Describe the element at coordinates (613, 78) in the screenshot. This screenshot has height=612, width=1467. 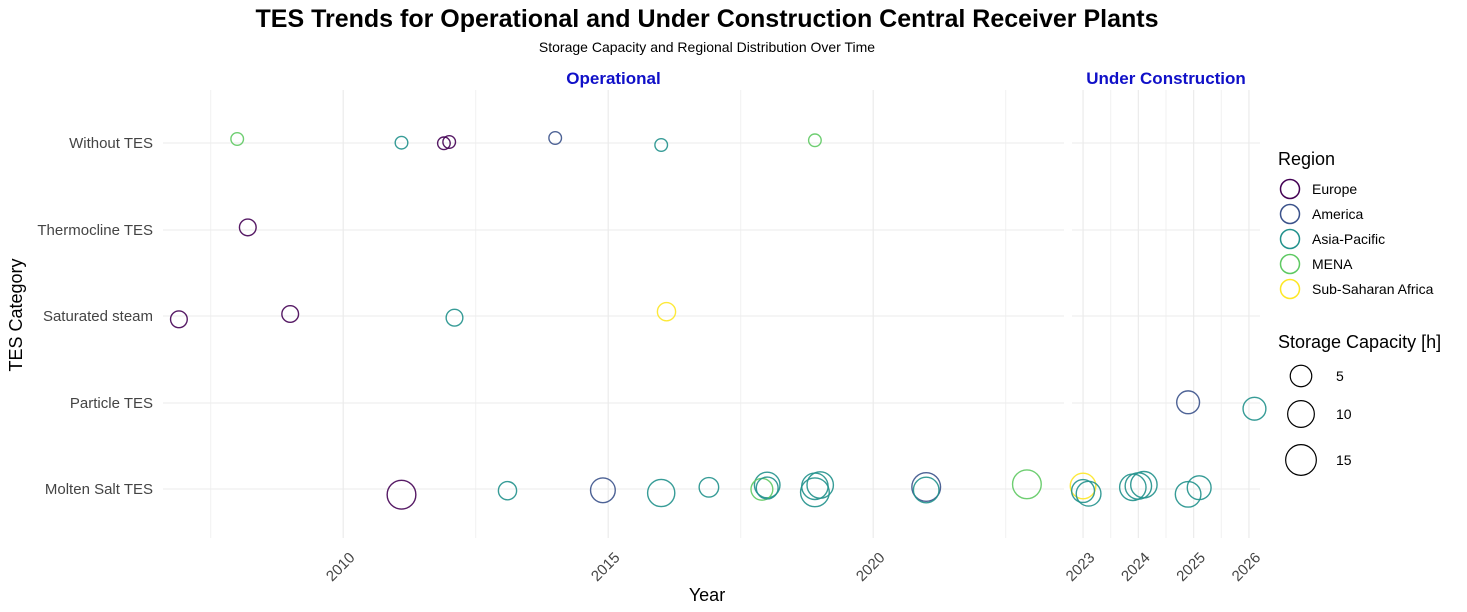
I see `facet-title: Operational` at that location.